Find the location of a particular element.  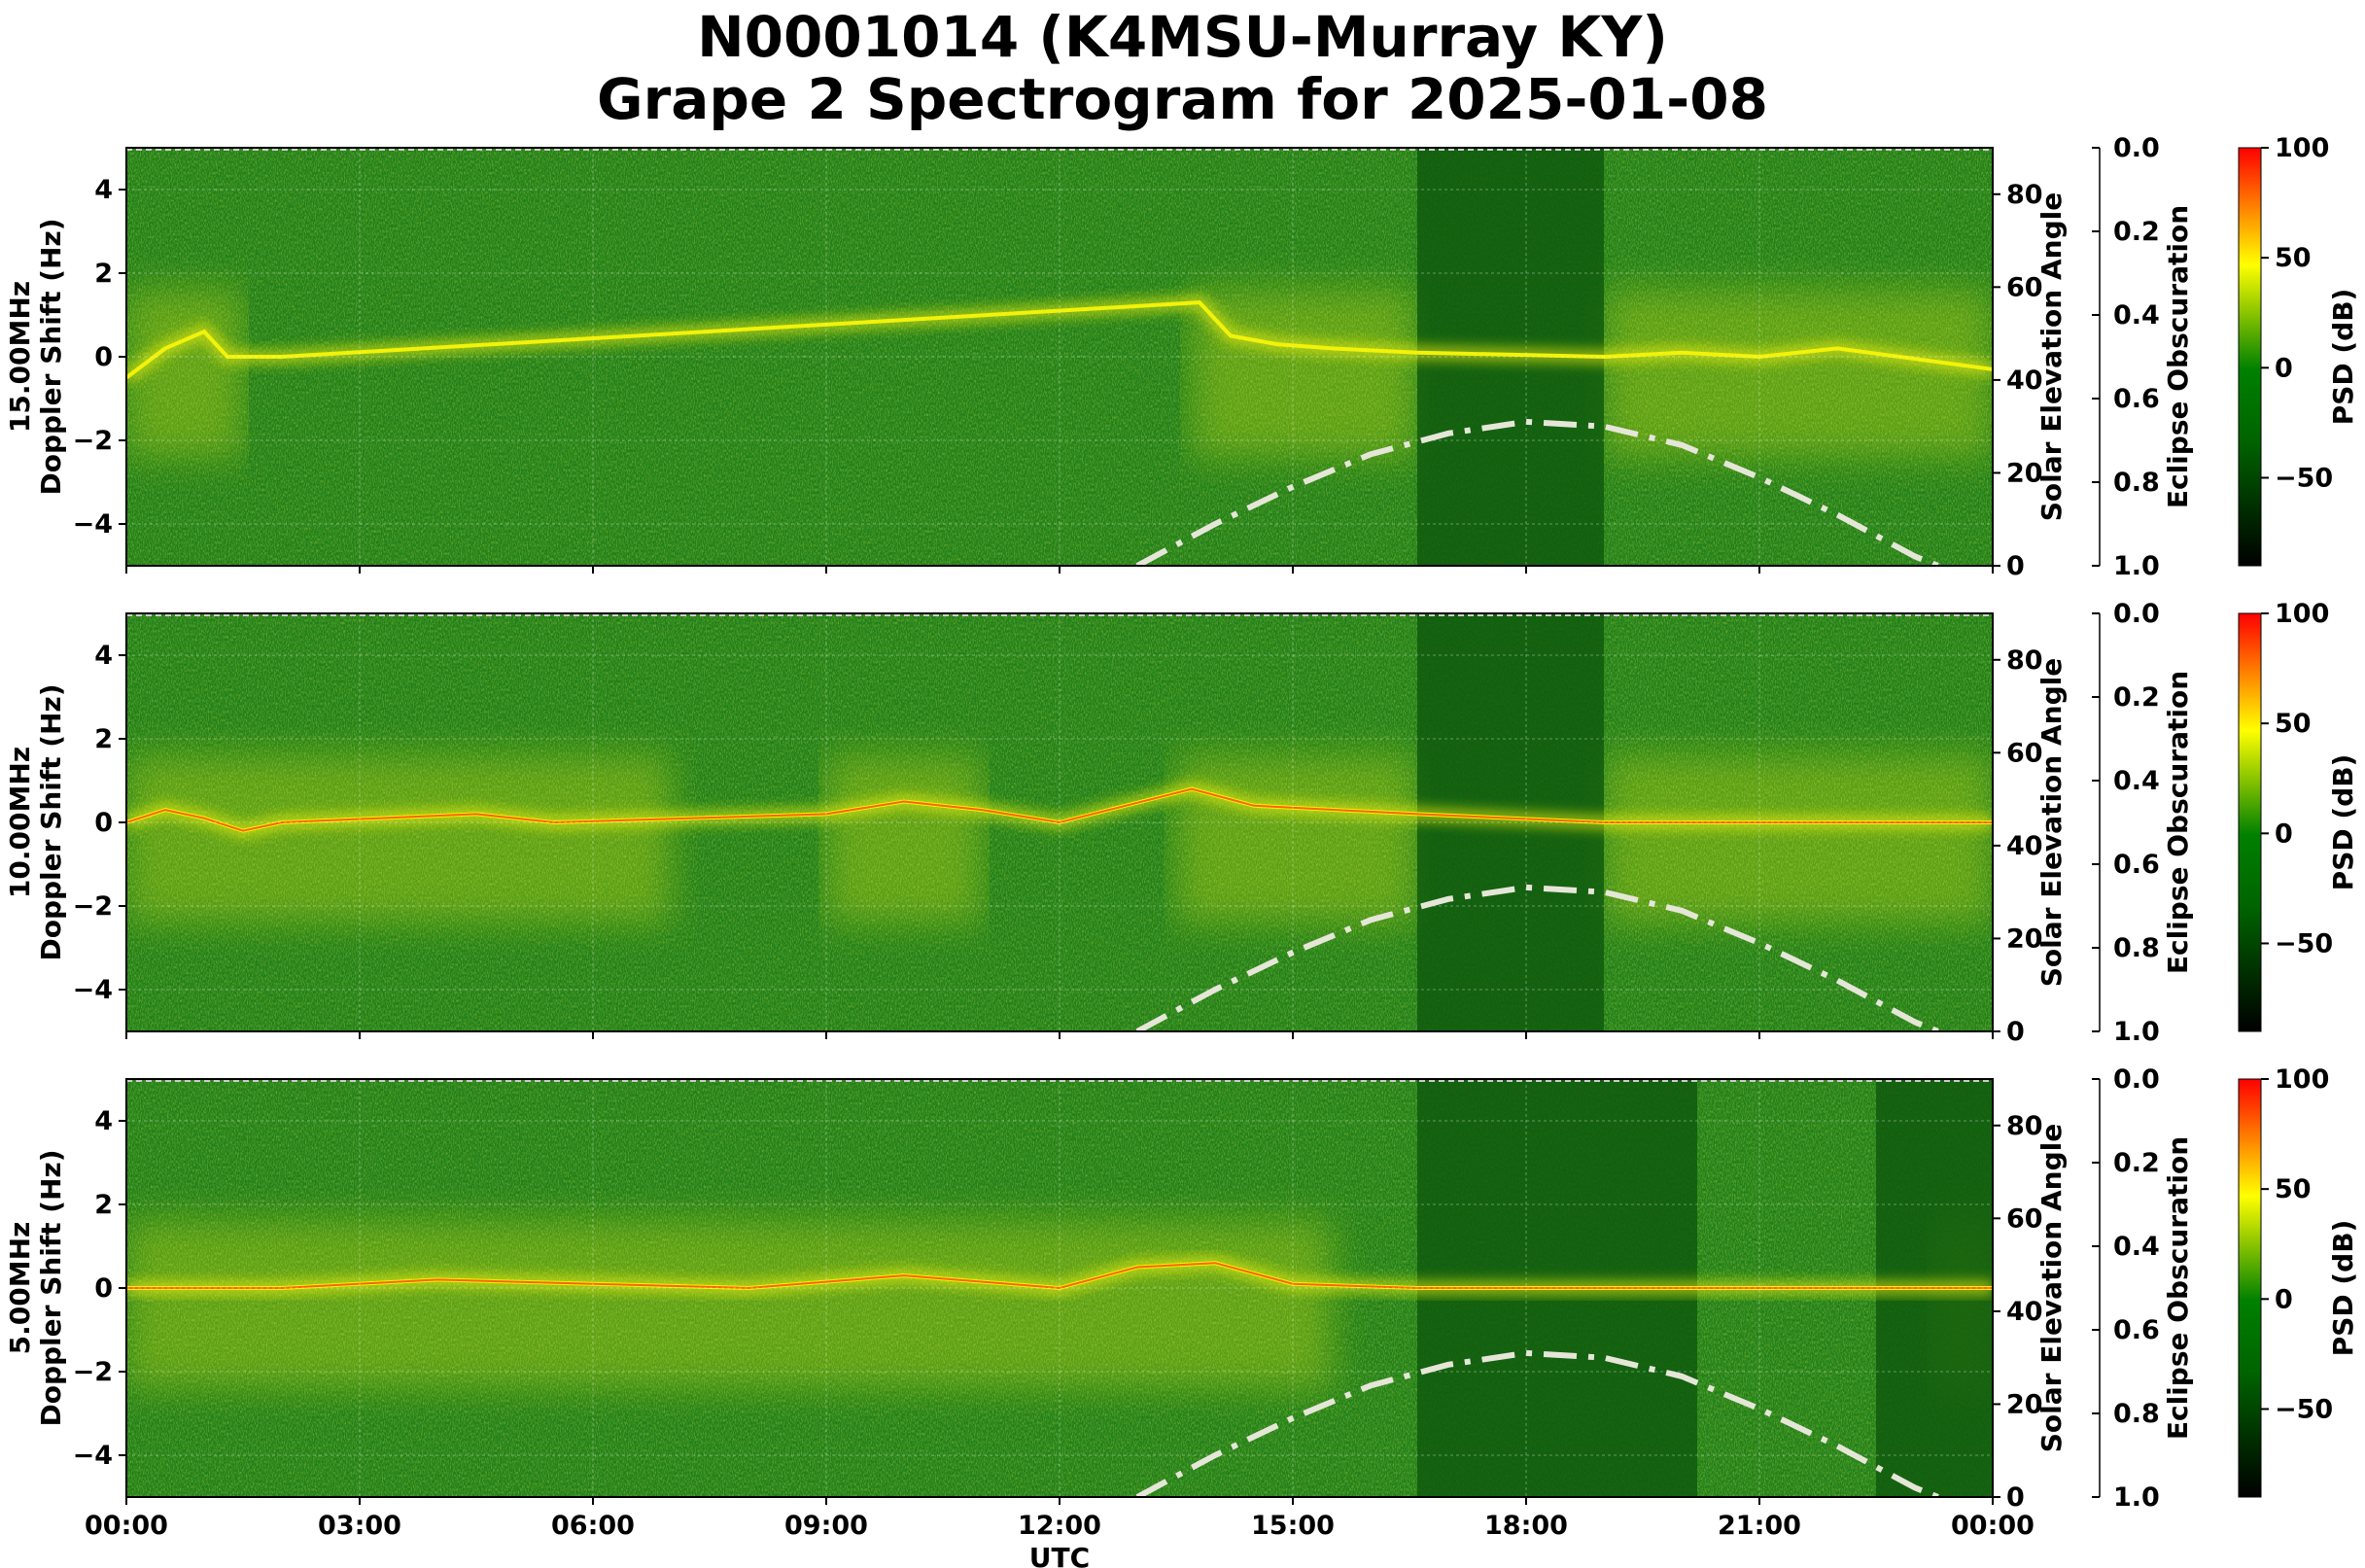

x-tick-label: 09:00 is located at coordinates (826, 1526).